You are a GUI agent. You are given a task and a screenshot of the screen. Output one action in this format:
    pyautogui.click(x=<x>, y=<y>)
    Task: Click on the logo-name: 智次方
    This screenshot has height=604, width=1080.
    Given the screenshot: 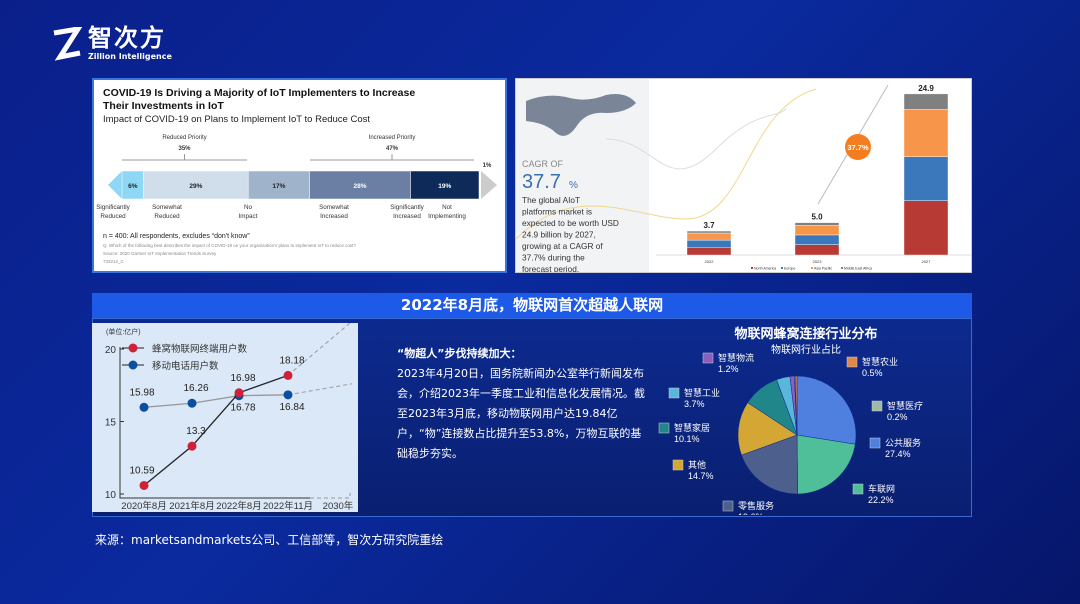 What is the action you would take?
    pyautogui.click(x=127, y=38)
    